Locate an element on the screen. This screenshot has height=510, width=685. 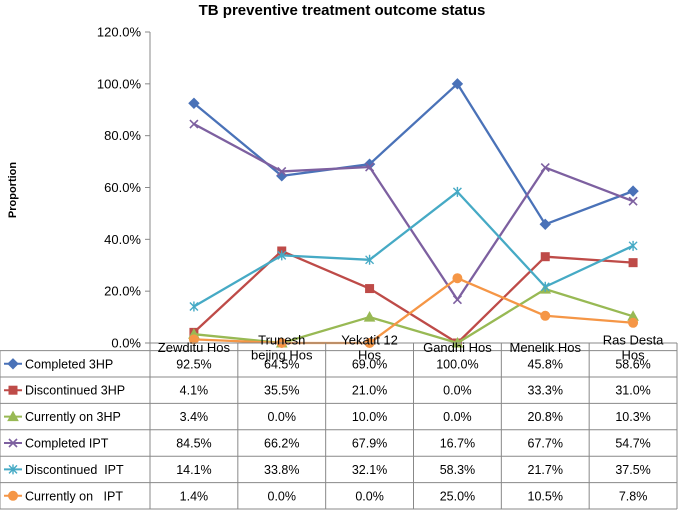
table-cell: 7.8% is located at coordinates (633, 496).